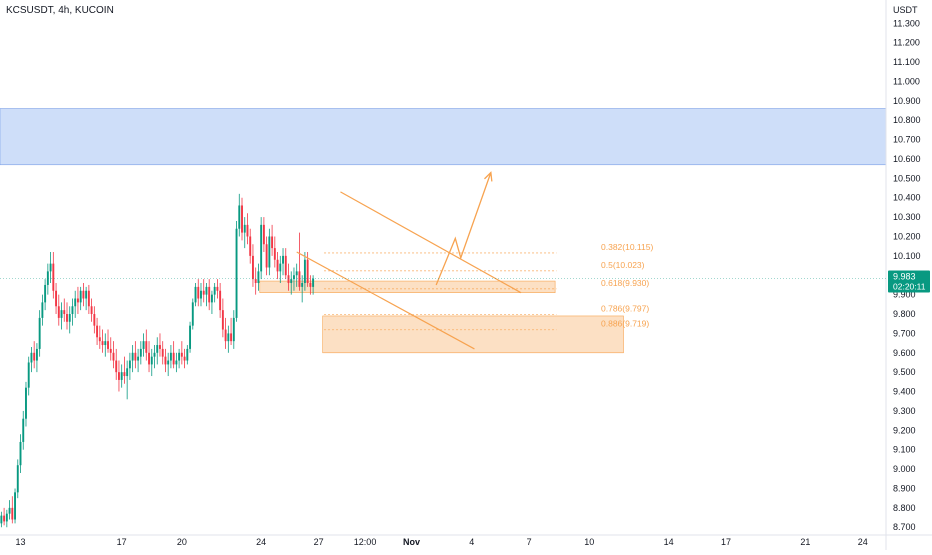  Describe the element at coordinates (443, 137) in the screenshot. I see `resistance-zone` at that location.